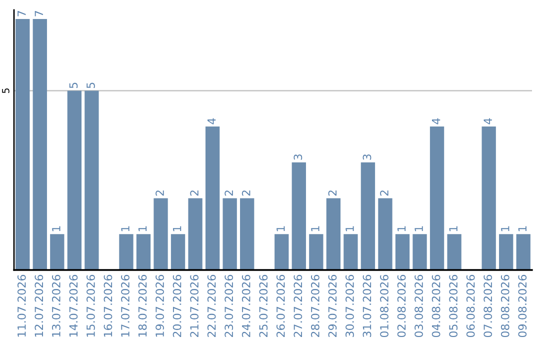 The image size is (540, 340). Describe the element at coordinates (522, 306) in the screenshot. I see `x-tick-label: 09.08.2026` at that location.